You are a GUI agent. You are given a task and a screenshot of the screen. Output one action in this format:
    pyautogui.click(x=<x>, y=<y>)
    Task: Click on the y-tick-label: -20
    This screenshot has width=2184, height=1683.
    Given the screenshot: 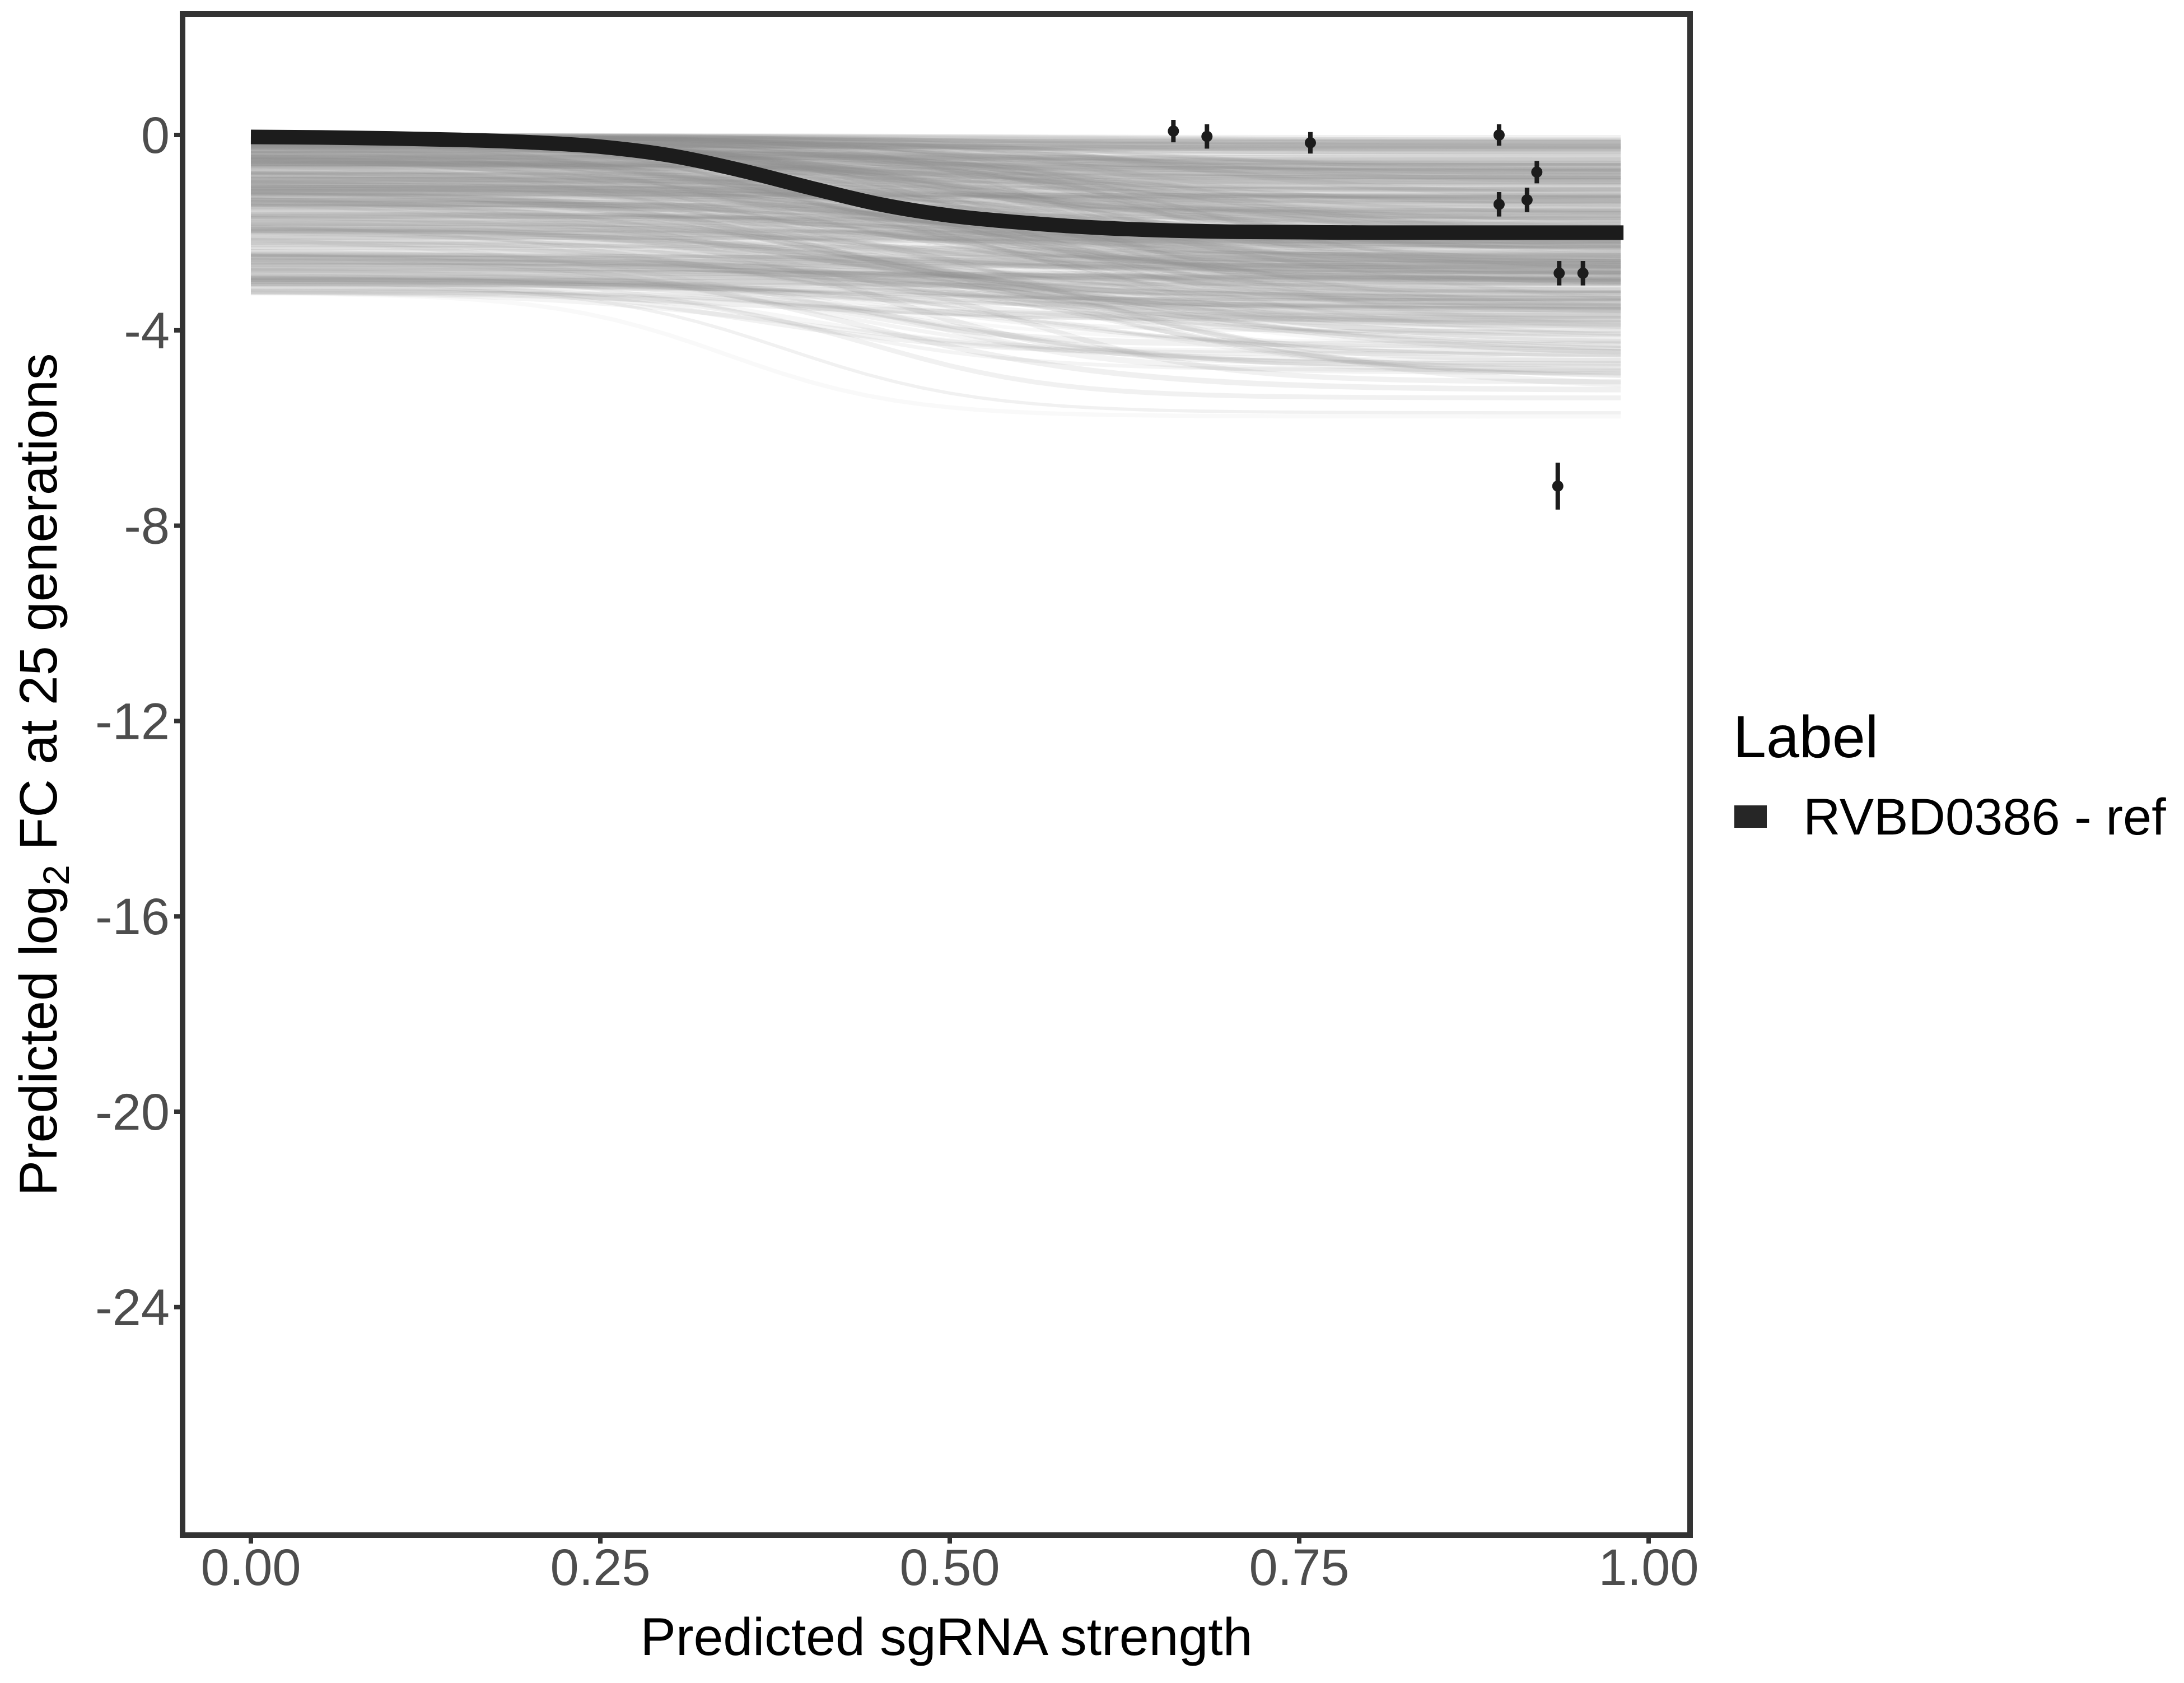 What is the action you would take?
    pyautogui.click(x=133, y=1112)
    